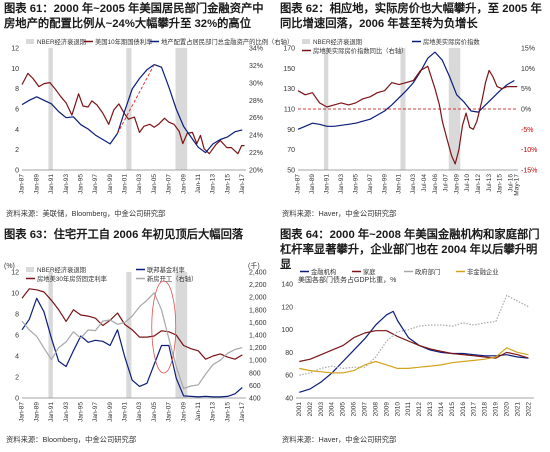 This screenshot has width=550, height=452. What do you see at coordinates (517, 409) in the screenshot?
I see `x-tick-label: 2021` at bounding box center [517, 409].